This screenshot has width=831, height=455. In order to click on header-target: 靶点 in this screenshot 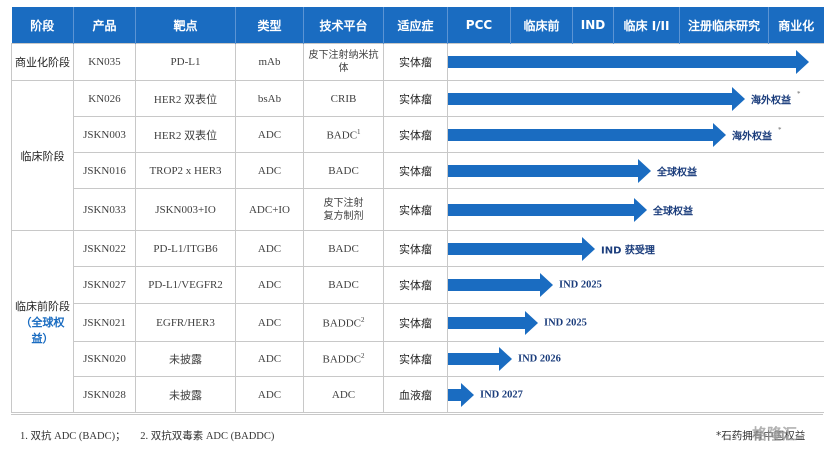, I will do `click(185, 25)`.